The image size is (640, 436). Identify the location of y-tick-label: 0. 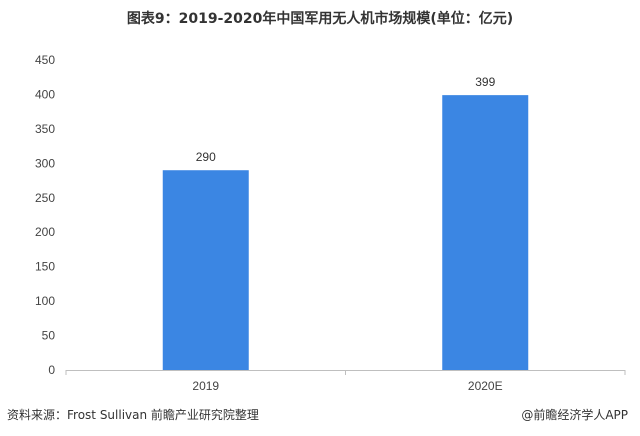
(51, 370).